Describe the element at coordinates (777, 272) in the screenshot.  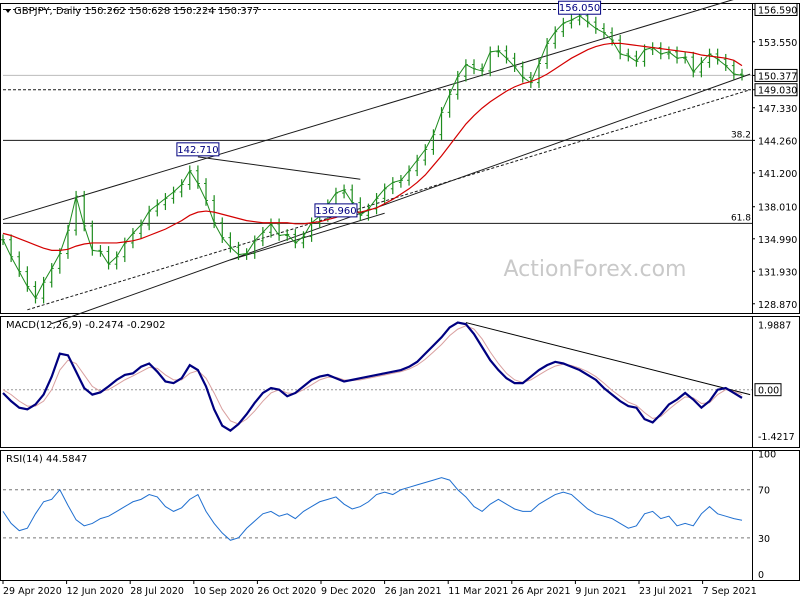
I see `price-axis-label: 131.930` at that location.